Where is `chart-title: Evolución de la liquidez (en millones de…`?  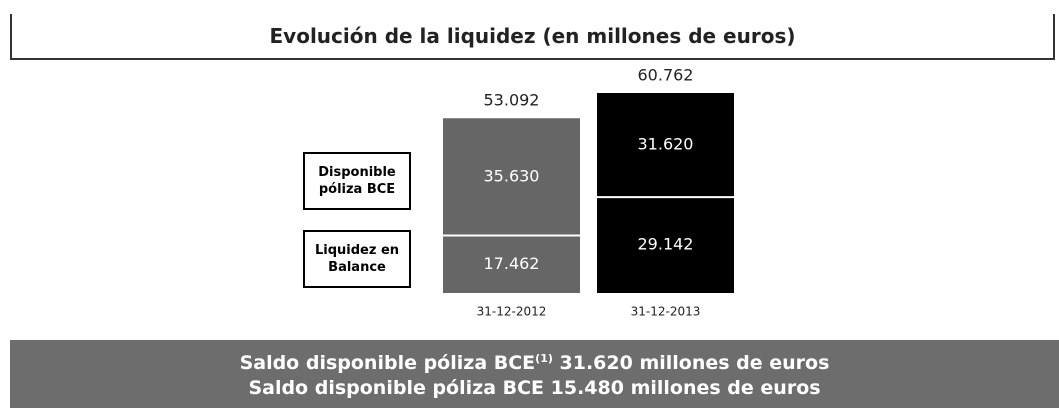 chart-title: Evolución de la liquidez (en millones de… is located at coordinates (532, 37).